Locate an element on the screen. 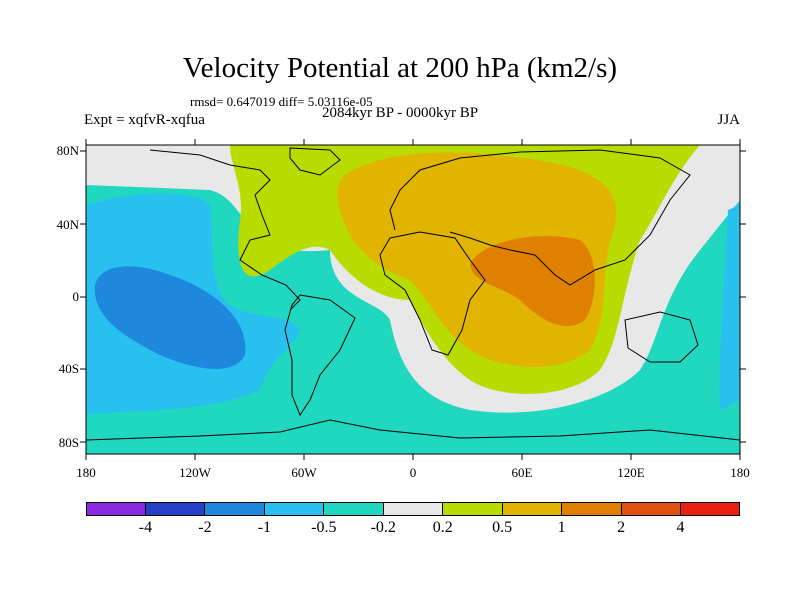 Image resolution: width=800 pixels, height=600 pixels. south-america-coast is located at coordinates (320, 355).